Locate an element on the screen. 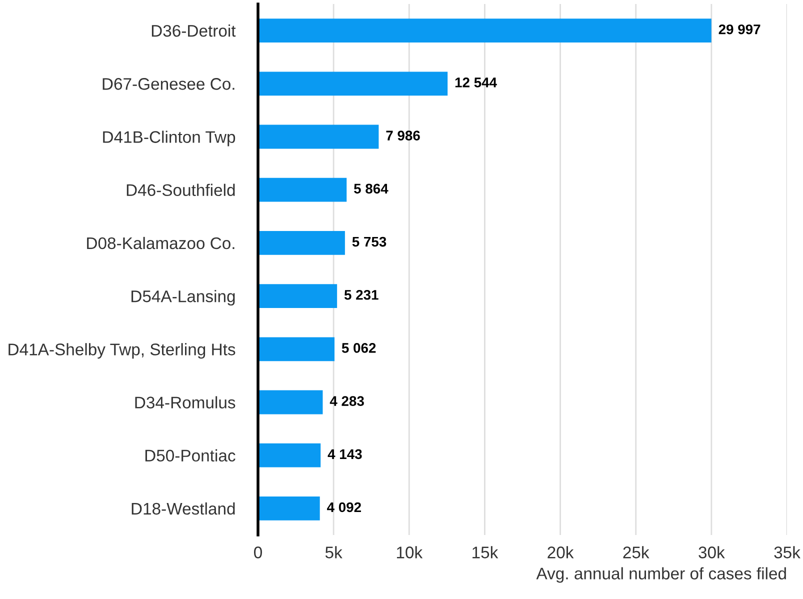 The width and height of the screenshot is (803, 599). data-label: 4 092 is located at coordinates (344, 507).